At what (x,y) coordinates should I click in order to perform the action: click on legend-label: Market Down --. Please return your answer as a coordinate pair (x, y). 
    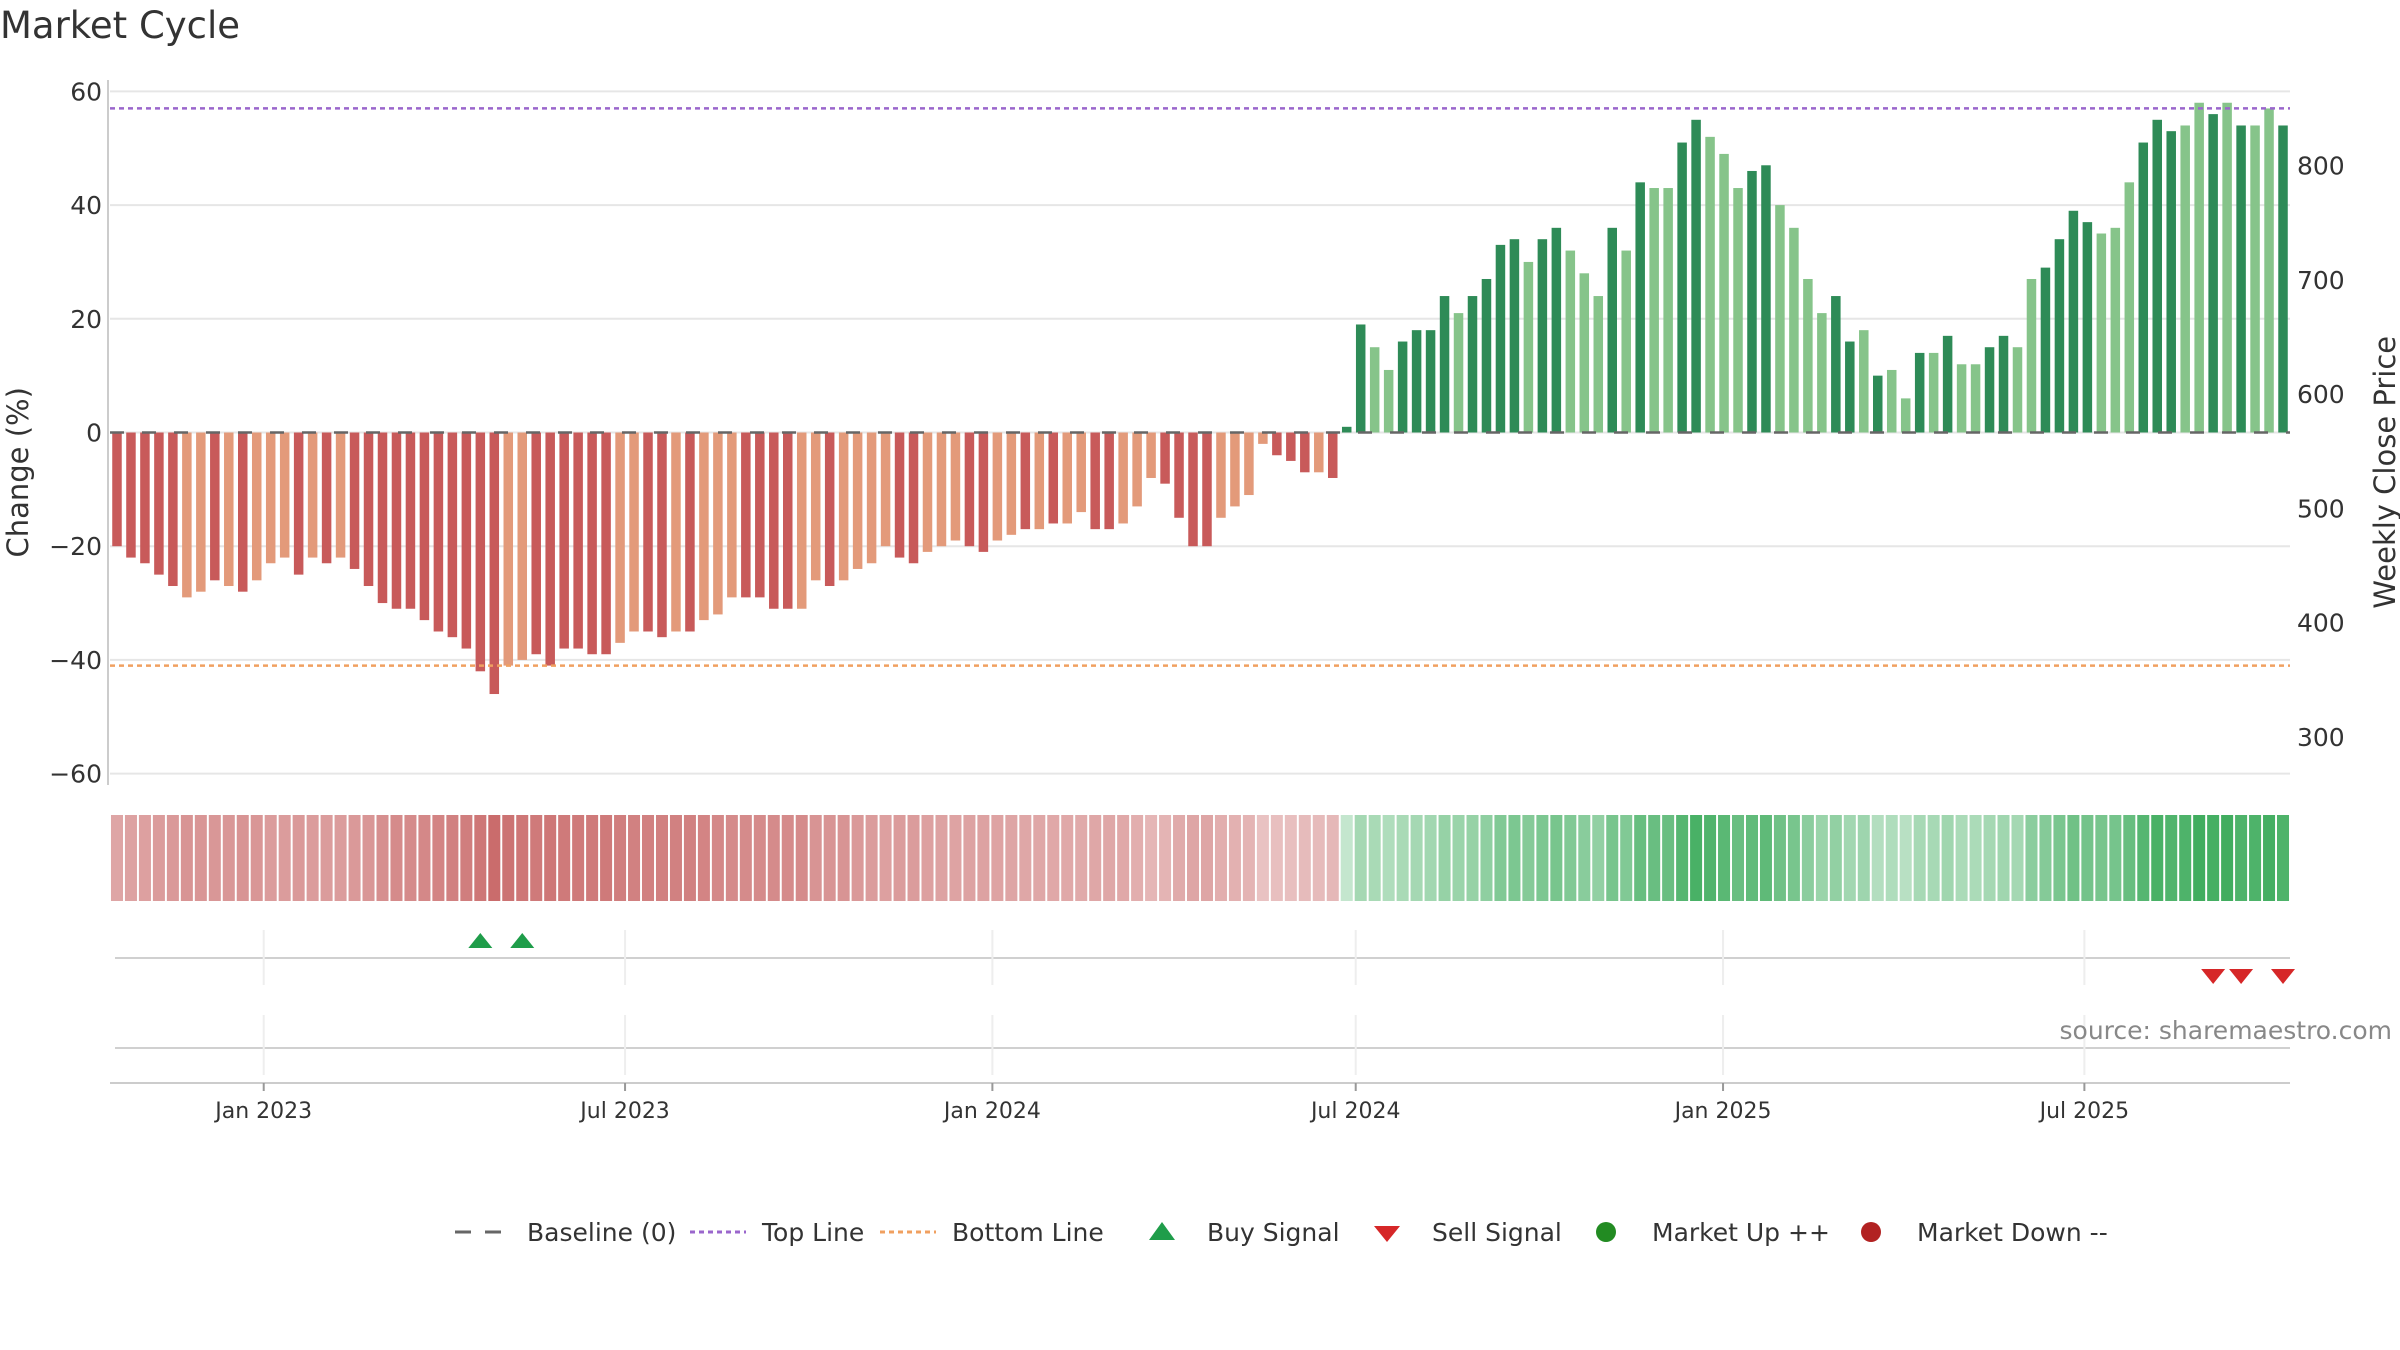
    Looking at the image, I should click on (2012, 1232).